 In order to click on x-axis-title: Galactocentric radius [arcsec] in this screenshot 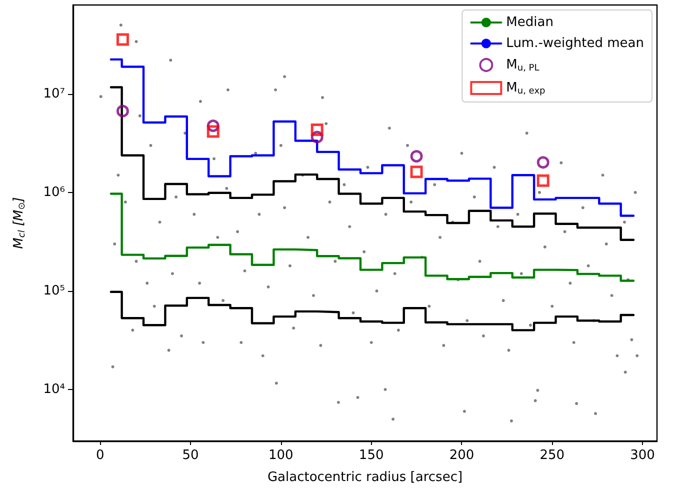, I will do `click(365, 477)`.